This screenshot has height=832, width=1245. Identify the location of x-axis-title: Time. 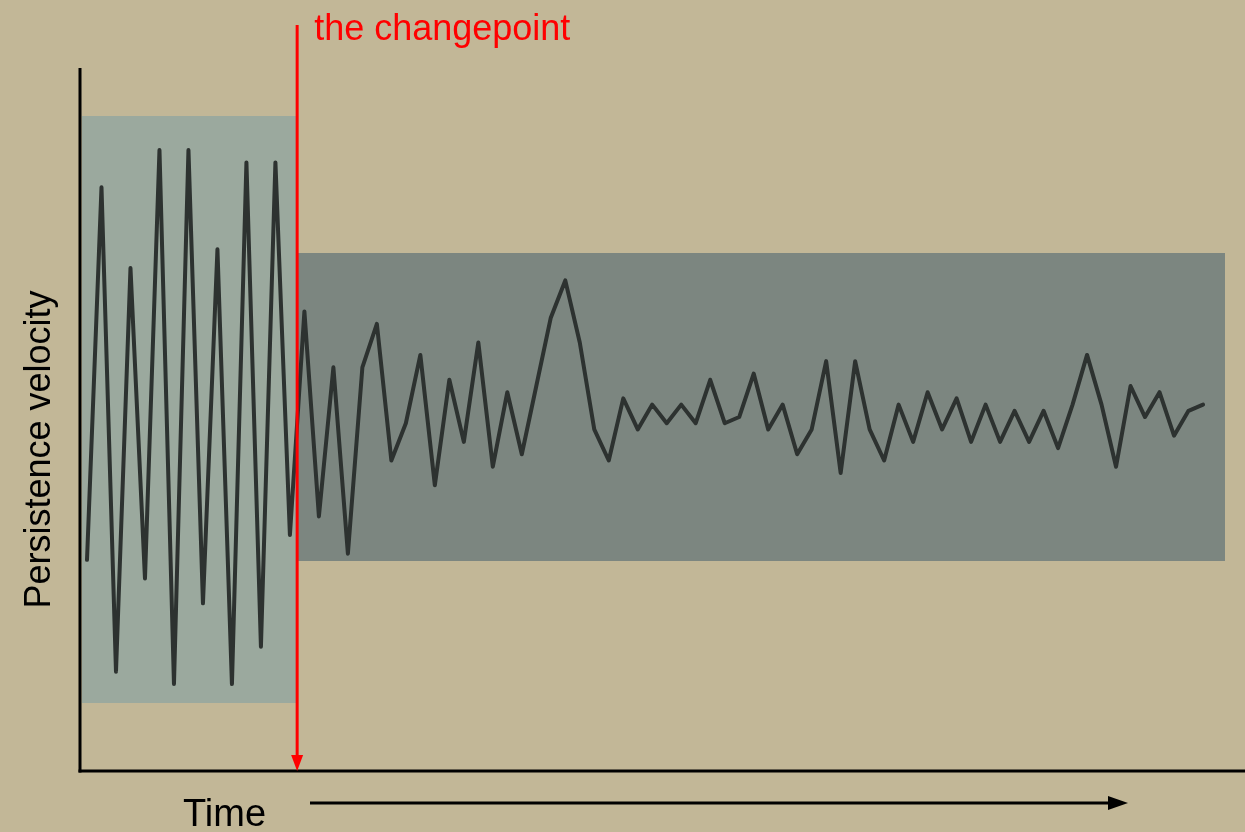
(225, 812).